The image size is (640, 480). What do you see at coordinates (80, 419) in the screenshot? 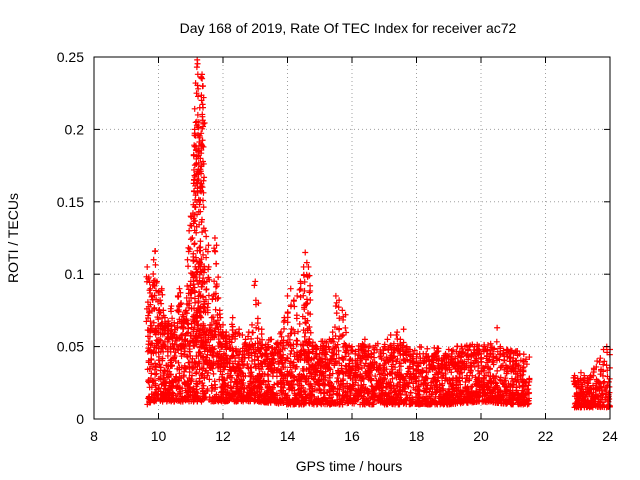
I see `y-tick-label: 0` at bounding box center [80, 419].